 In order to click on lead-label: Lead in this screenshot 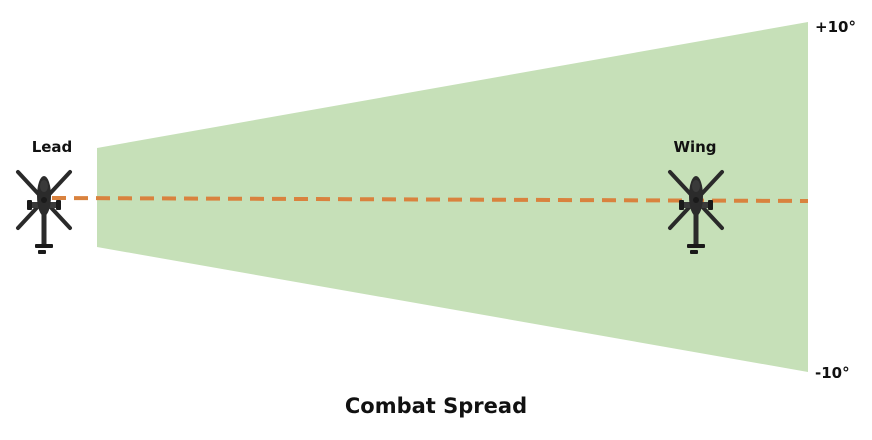, I will do `click(52, 147)`.